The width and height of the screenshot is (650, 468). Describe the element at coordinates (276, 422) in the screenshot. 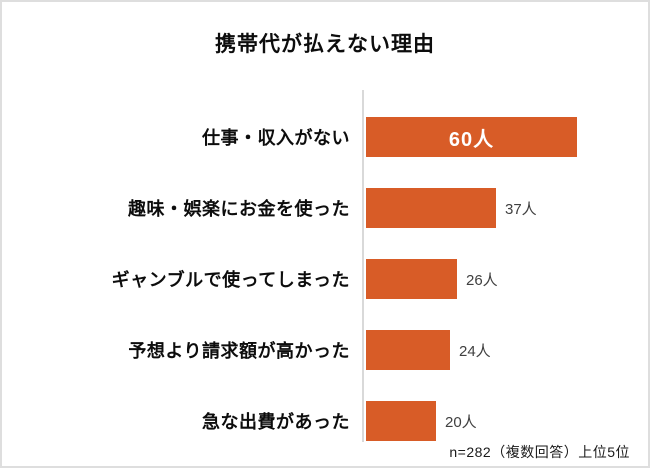

I see `category-label: 急な出費があった` at that location.